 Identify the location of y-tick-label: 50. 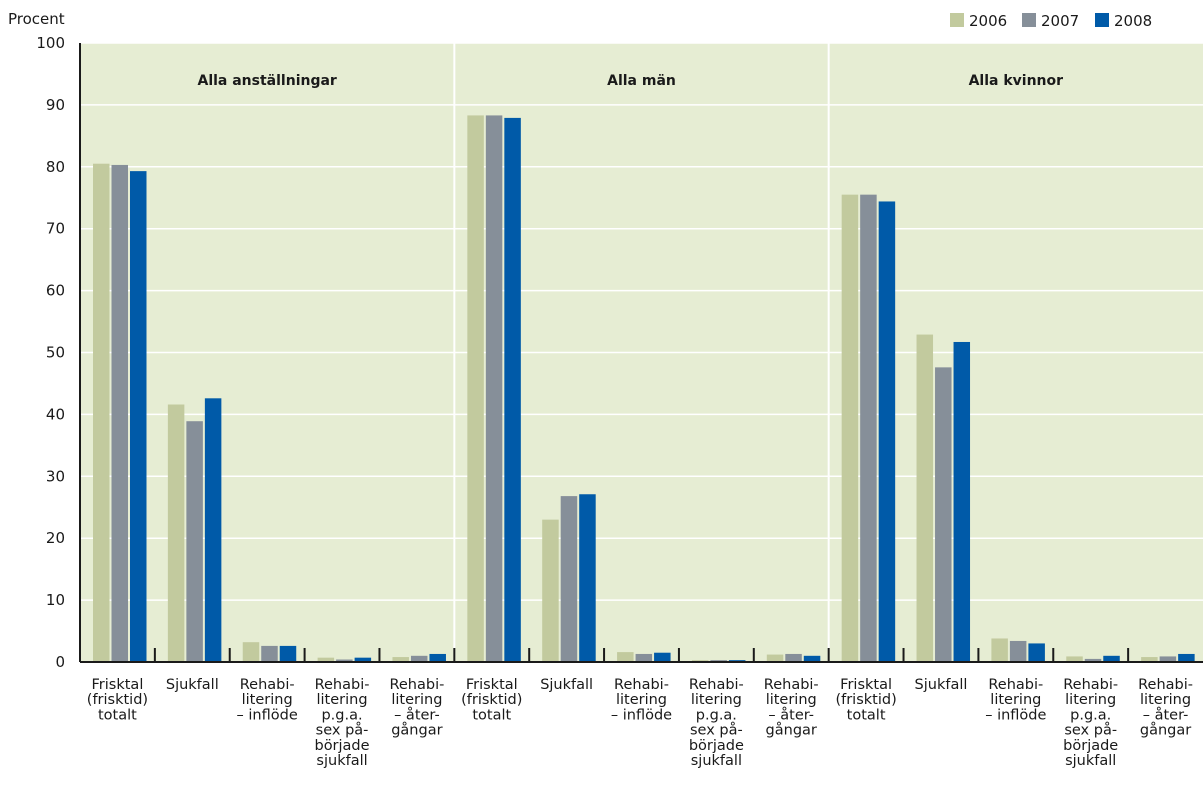
(55, 353).